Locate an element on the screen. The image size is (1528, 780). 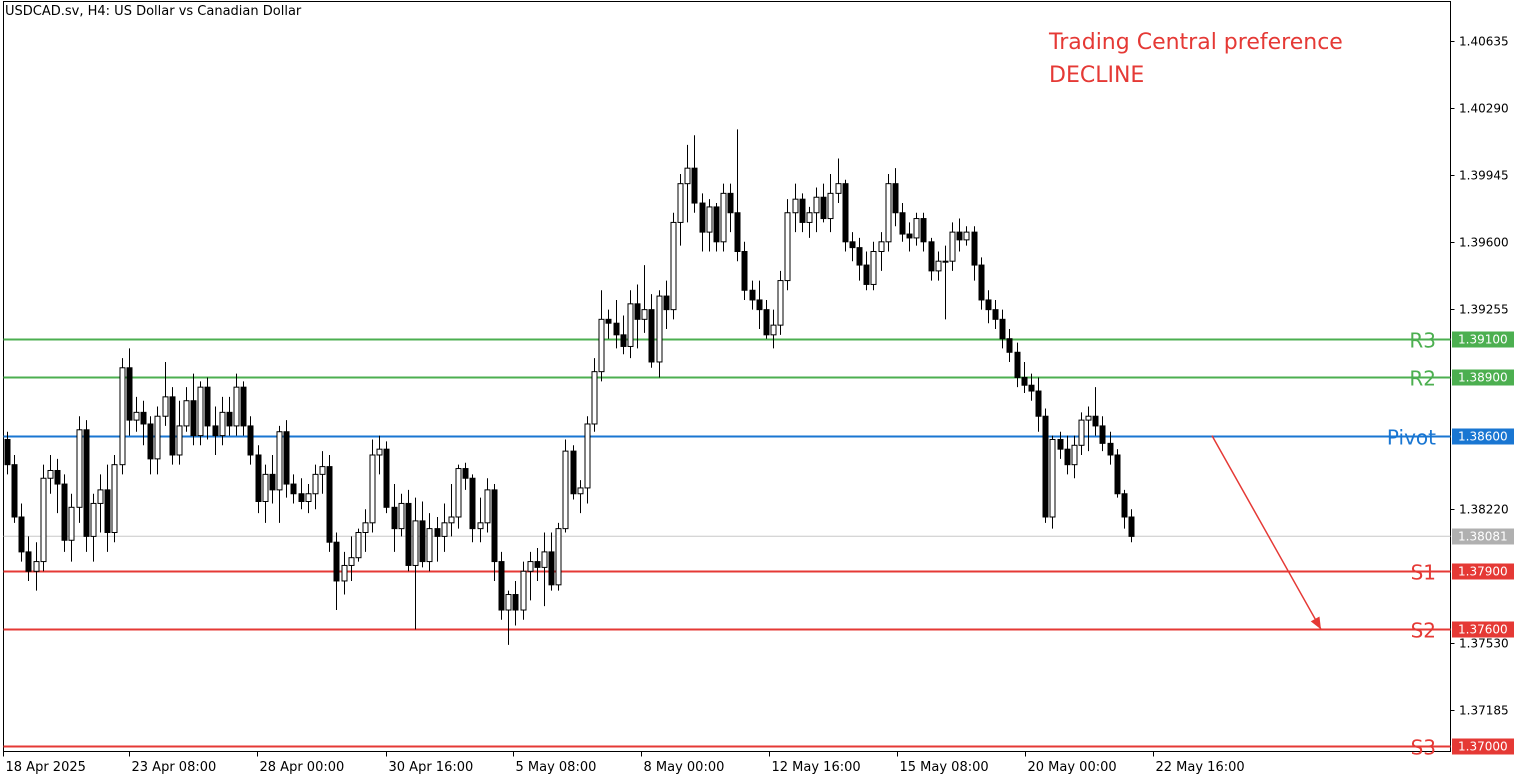
price-tick-label: 1.39945 is located at coordinates (1484, 176).